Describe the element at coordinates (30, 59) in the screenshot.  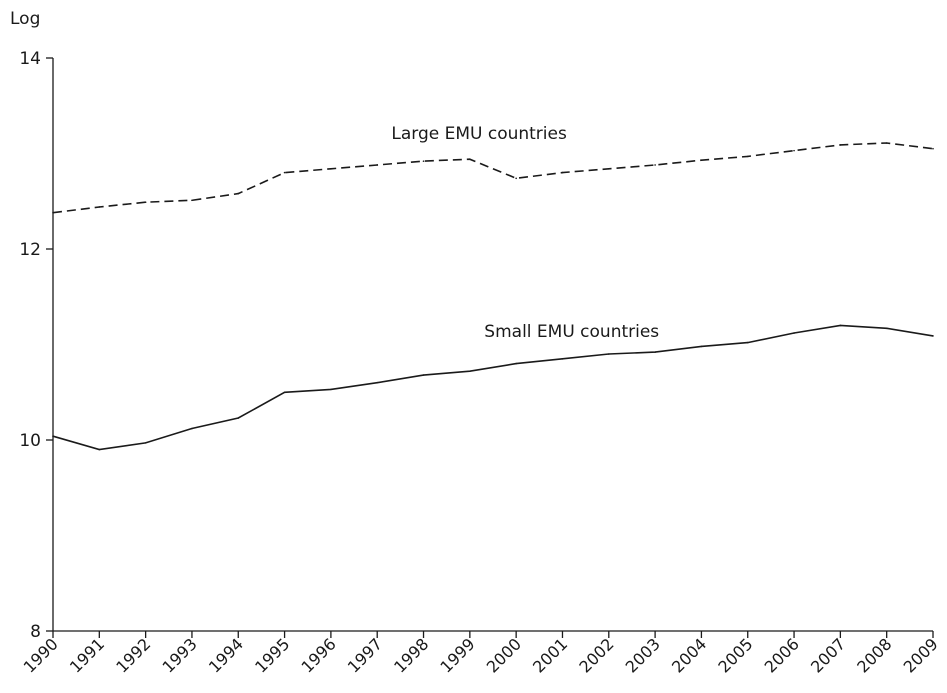
I see `y-tick-label: 14` at that location.